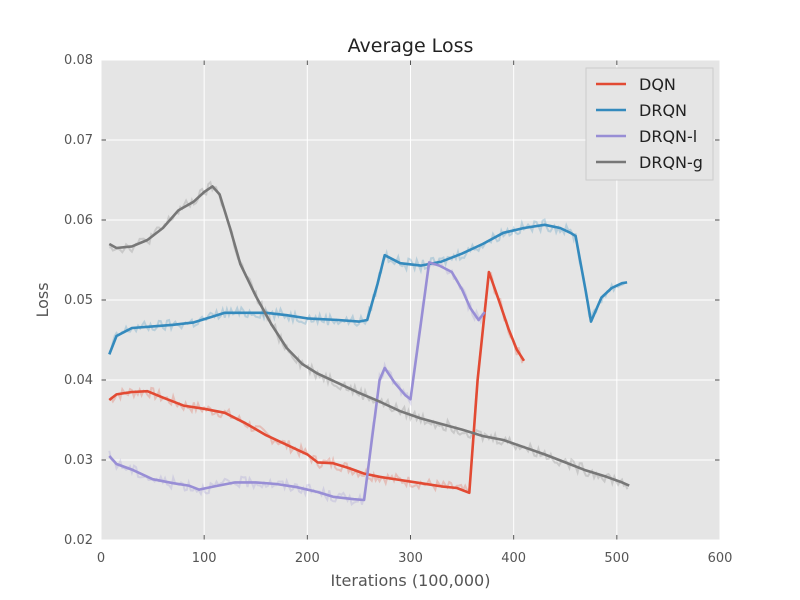  Describe the element at coordinates (513, 558) in the screenshot. I see `x-tick-label: 400` at that location.